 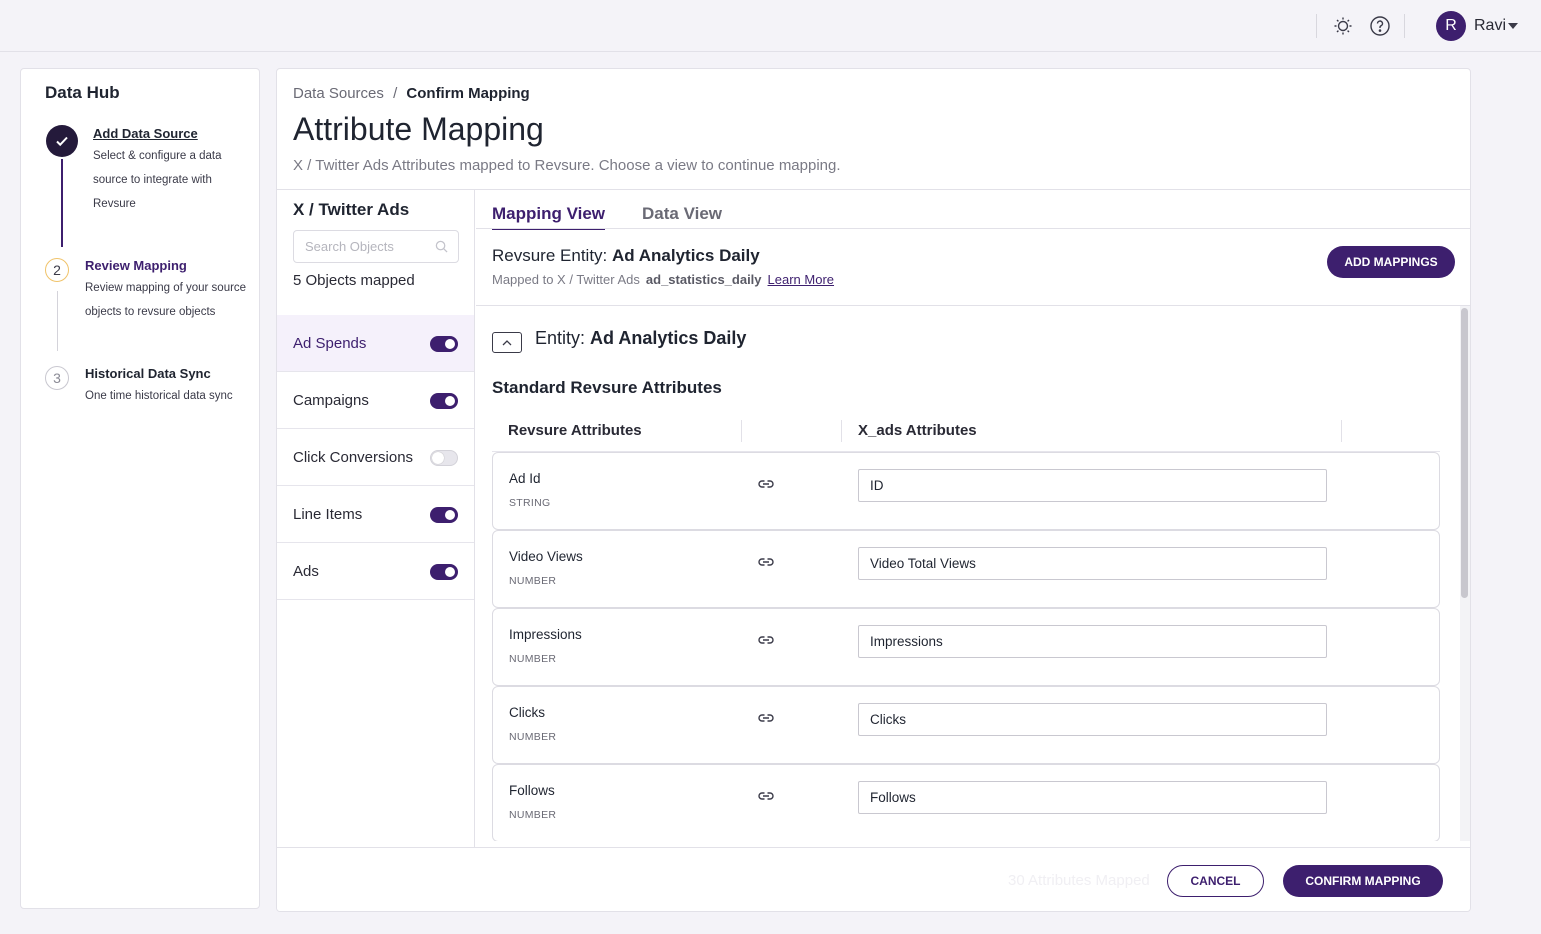 I want to click on object-item-ad-spends: Ad Spends, so click(x=375, y=343).